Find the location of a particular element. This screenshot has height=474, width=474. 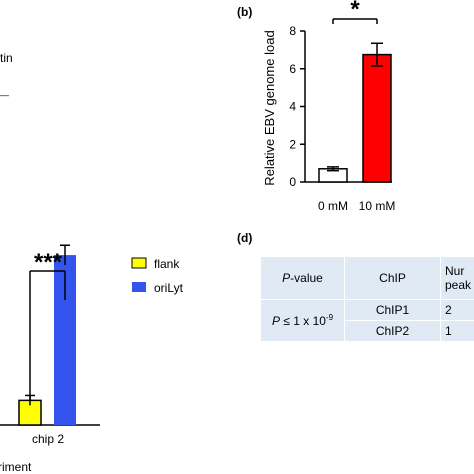

cropped-axis-label: riment is located at coordinates (16, 467).